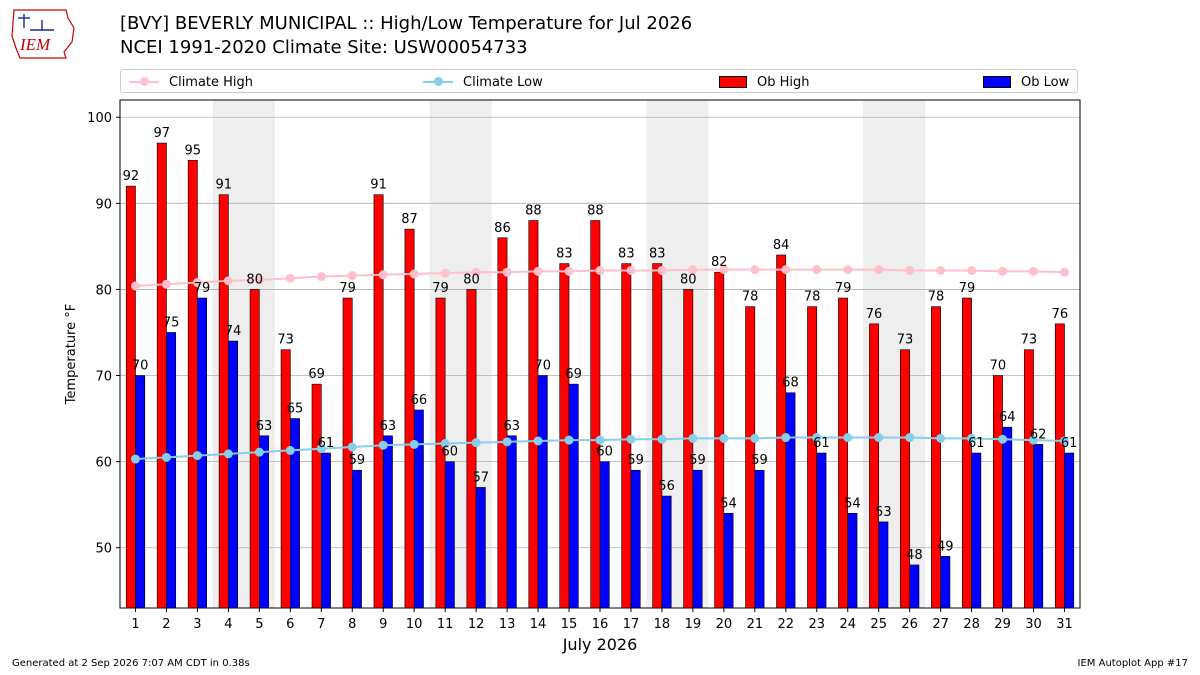 Image resolution: width=1200 pixels, height=675 pixels. What do you see at coordinates (254, 279) in the screenshot?
I see `ob-high-label: 80` at bounding box center [254, 279].